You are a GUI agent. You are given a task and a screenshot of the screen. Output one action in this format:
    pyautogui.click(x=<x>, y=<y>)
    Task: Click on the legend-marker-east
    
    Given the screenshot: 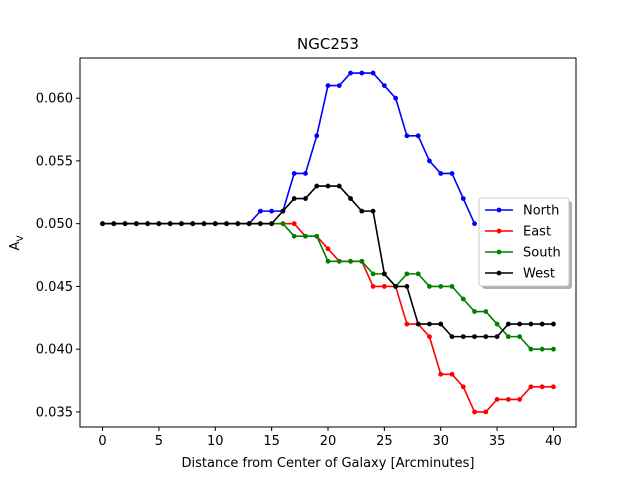 What is the action you would take?
    pyautogui.click(x=499, y=231)
    